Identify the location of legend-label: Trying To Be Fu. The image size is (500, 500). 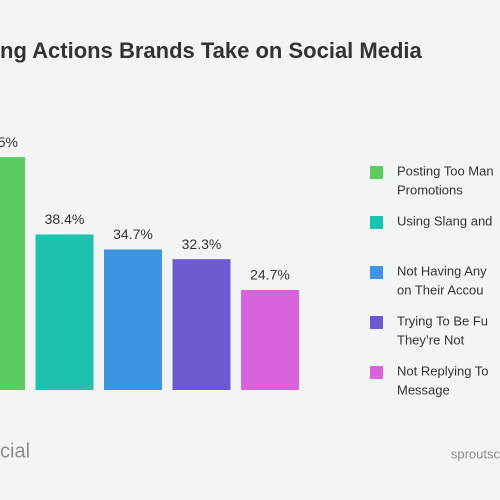
(442, 320).